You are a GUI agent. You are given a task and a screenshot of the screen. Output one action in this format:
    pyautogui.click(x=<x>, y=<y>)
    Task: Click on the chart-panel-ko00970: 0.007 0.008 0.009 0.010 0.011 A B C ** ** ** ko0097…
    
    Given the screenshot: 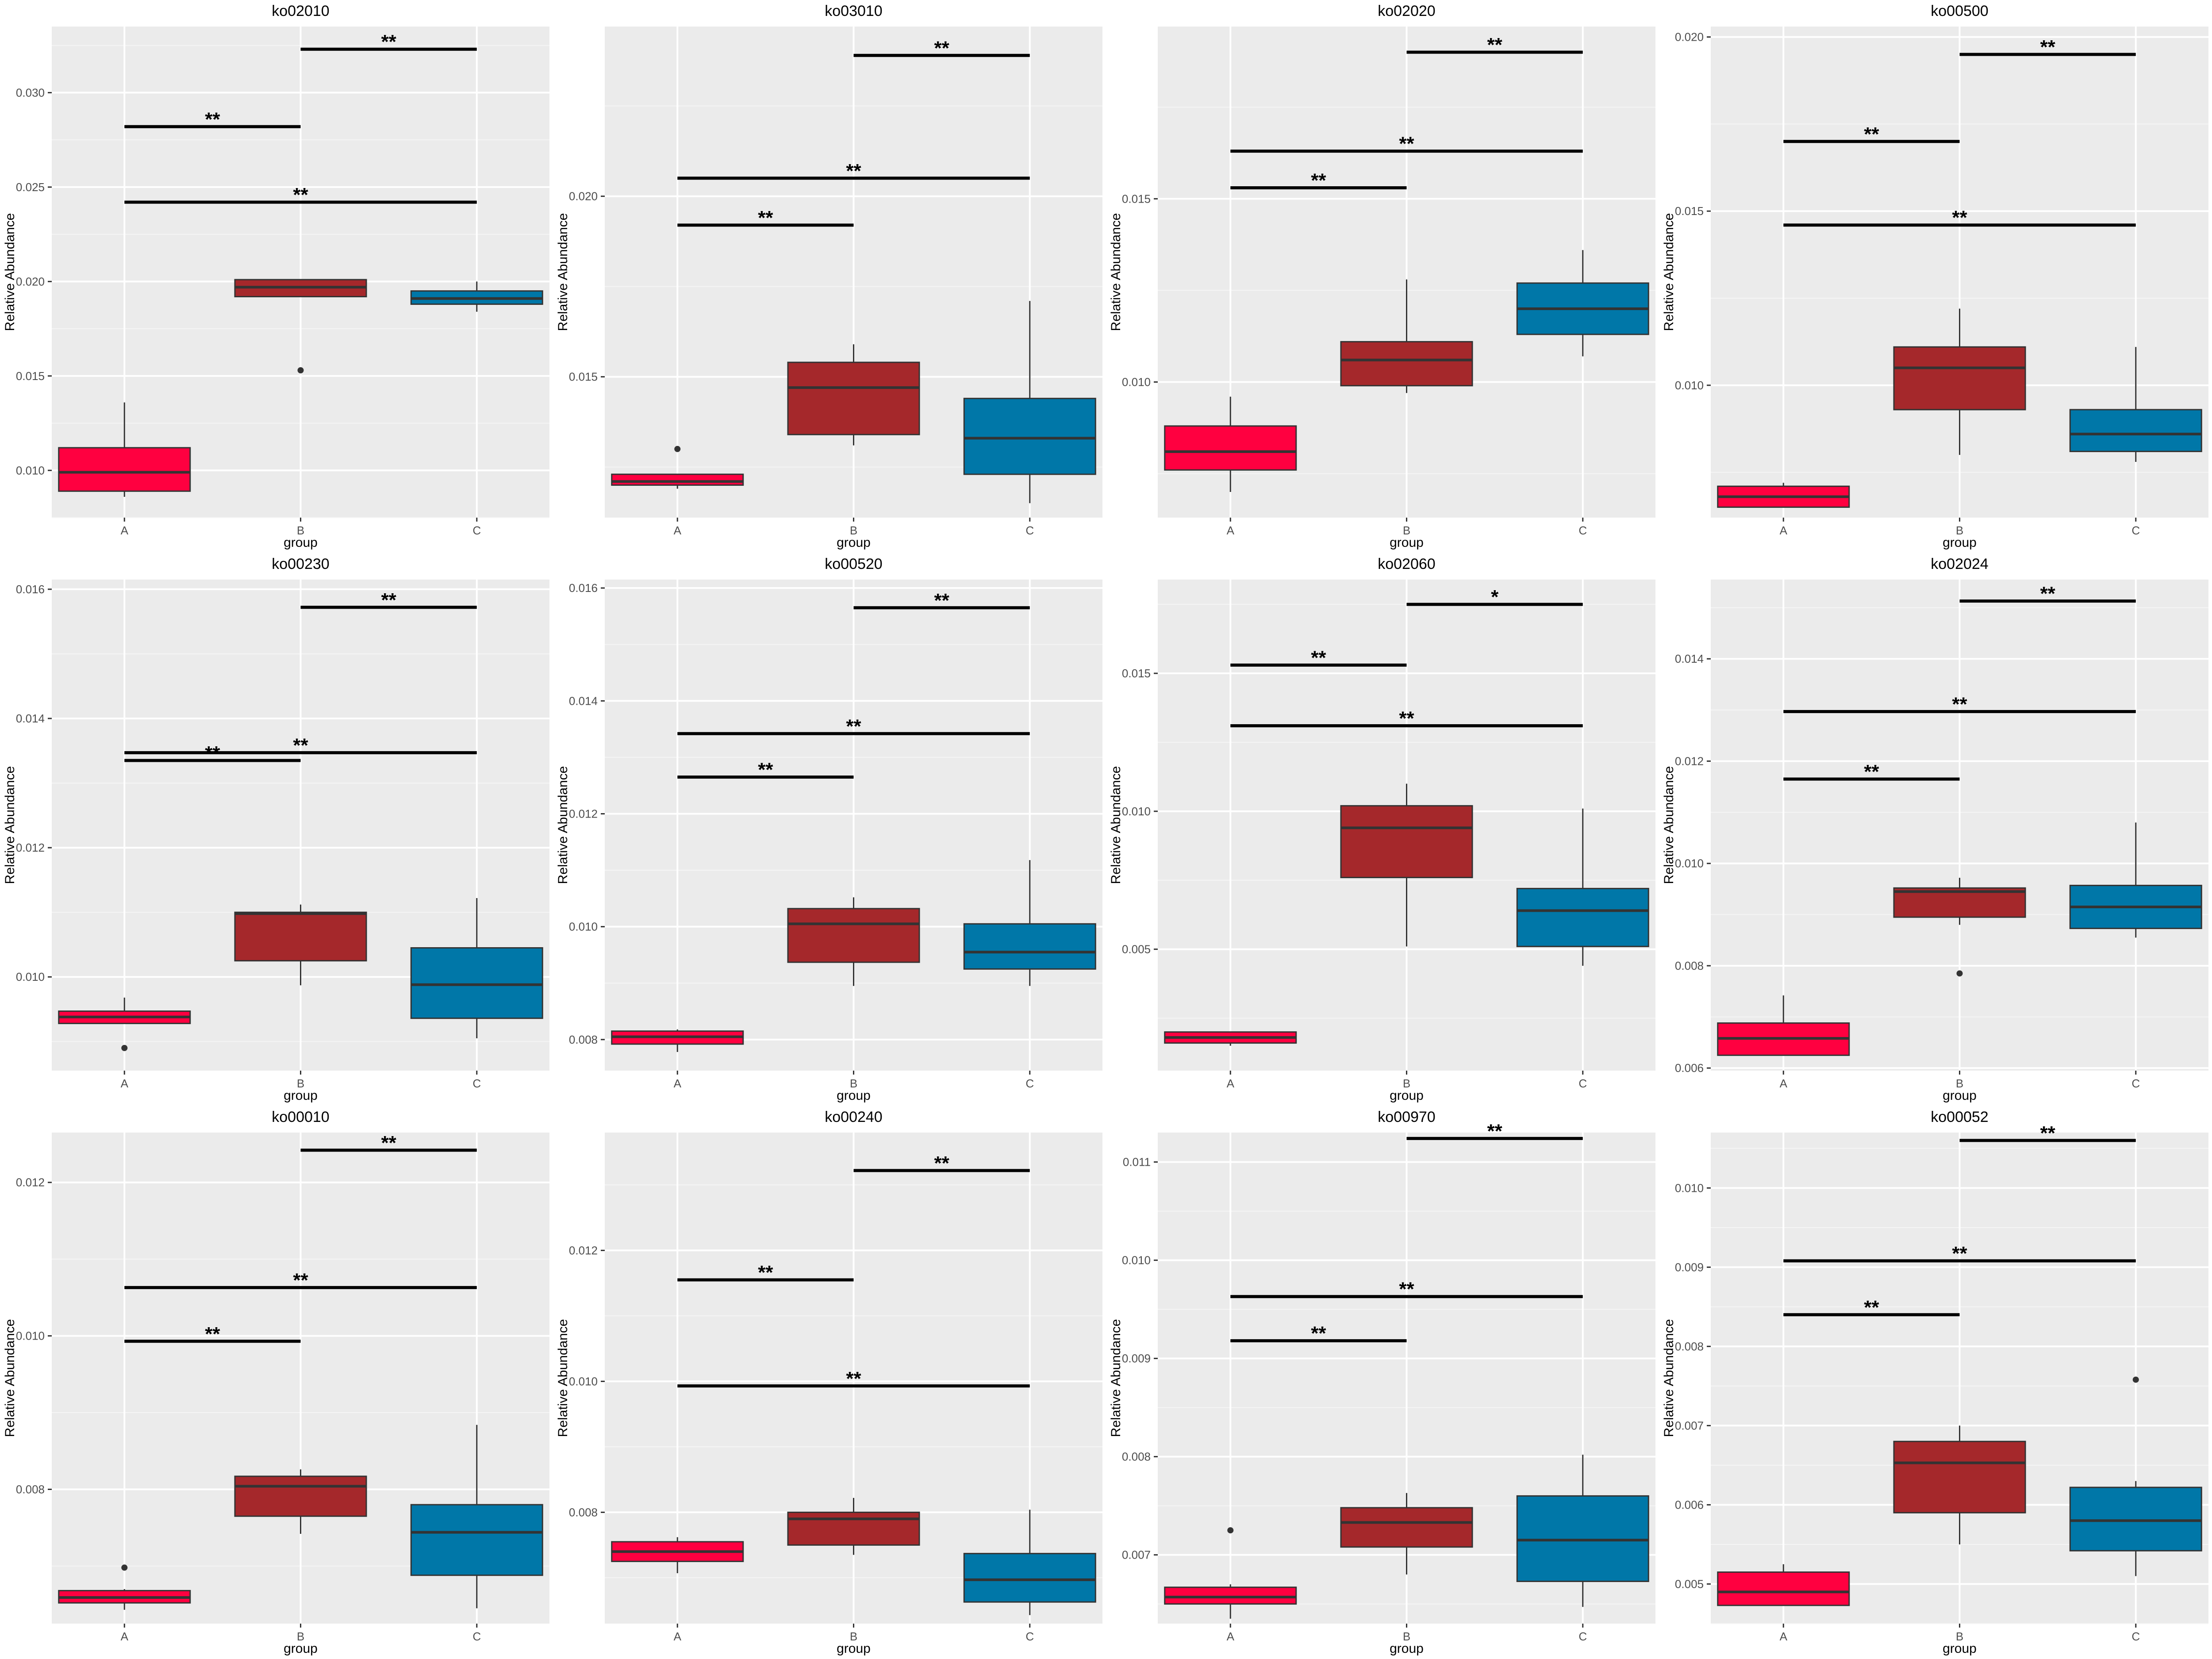 What is the action you would take?
    pyautogui.click(x=1382, y=1383)
    